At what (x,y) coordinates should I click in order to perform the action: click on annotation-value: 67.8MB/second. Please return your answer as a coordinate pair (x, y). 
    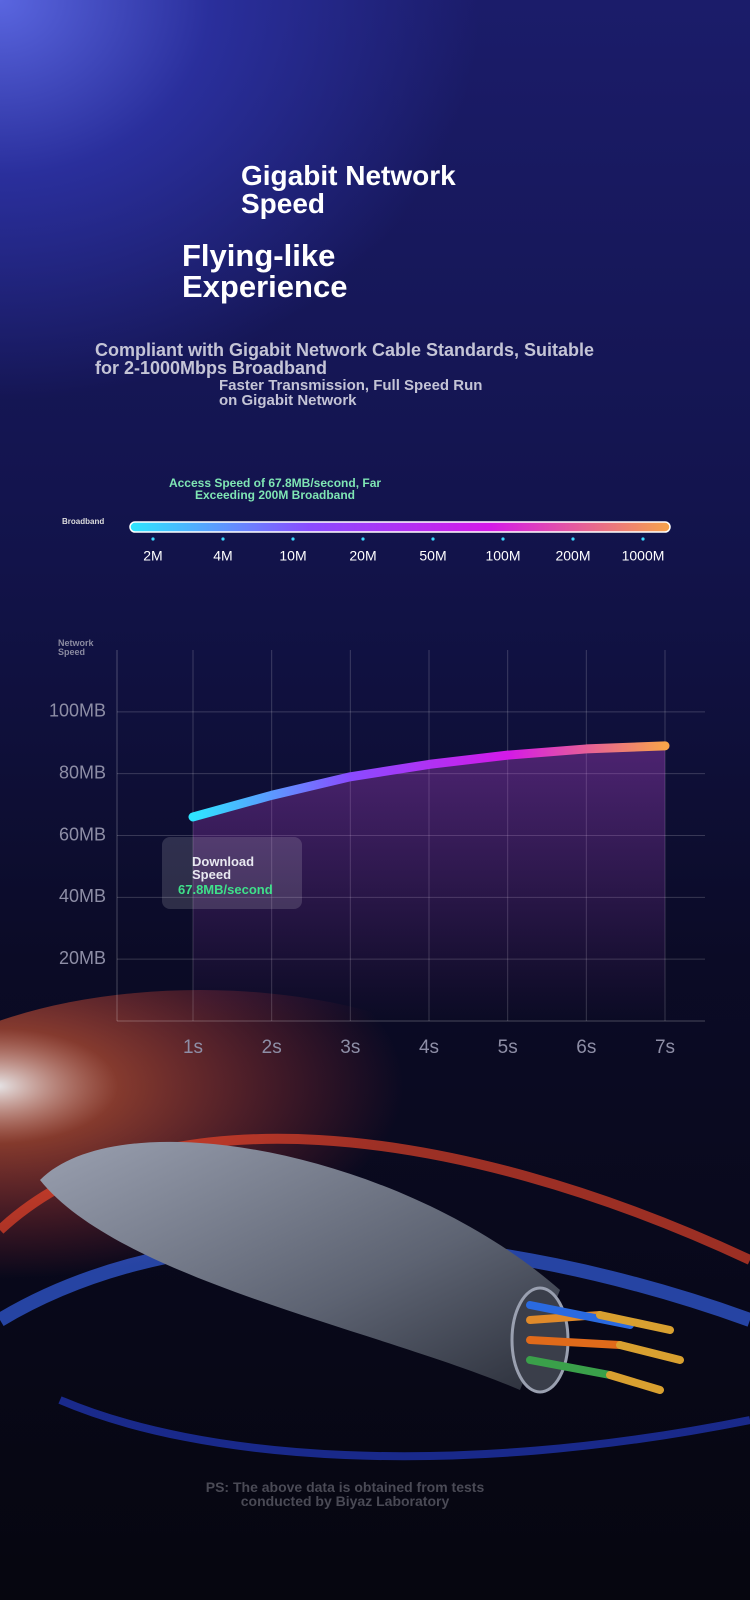
    Looking at the image, I should click on (225, 889).